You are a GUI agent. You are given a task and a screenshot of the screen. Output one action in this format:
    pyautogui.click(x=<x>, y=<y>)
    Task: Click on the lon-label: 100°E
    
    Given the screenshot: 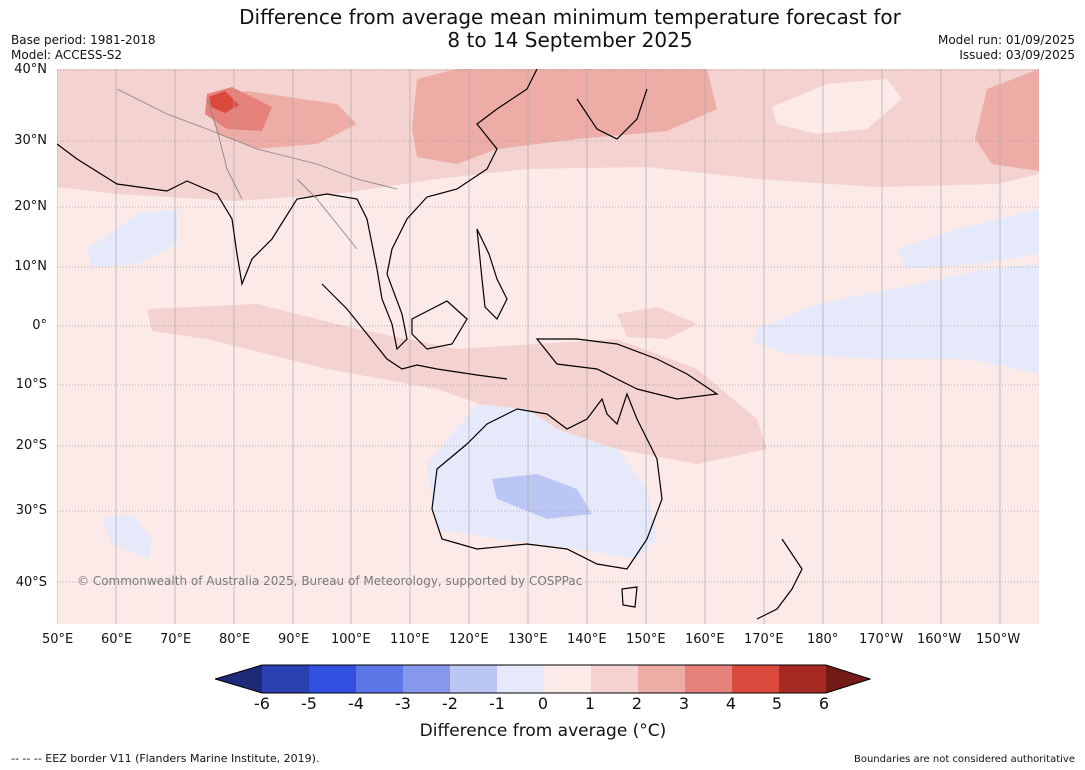 What is the action you would take?
    pyautogui.click(x=351, y=639)
    